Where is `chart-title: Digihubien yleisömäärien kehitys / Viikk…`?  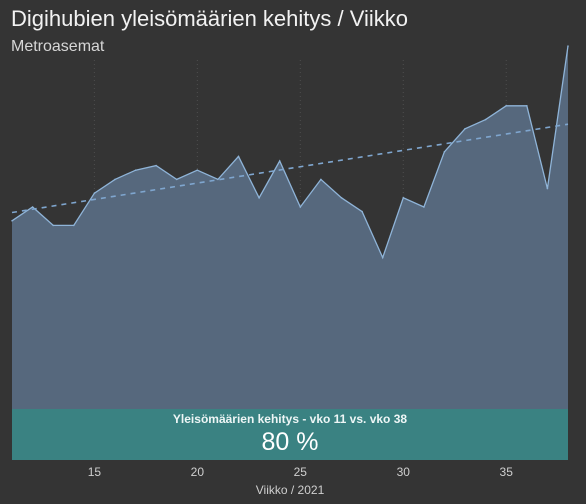
chart-title: Digihubien yleisömäärien kehitys / Viikk… is located at coordinates (210, 18).